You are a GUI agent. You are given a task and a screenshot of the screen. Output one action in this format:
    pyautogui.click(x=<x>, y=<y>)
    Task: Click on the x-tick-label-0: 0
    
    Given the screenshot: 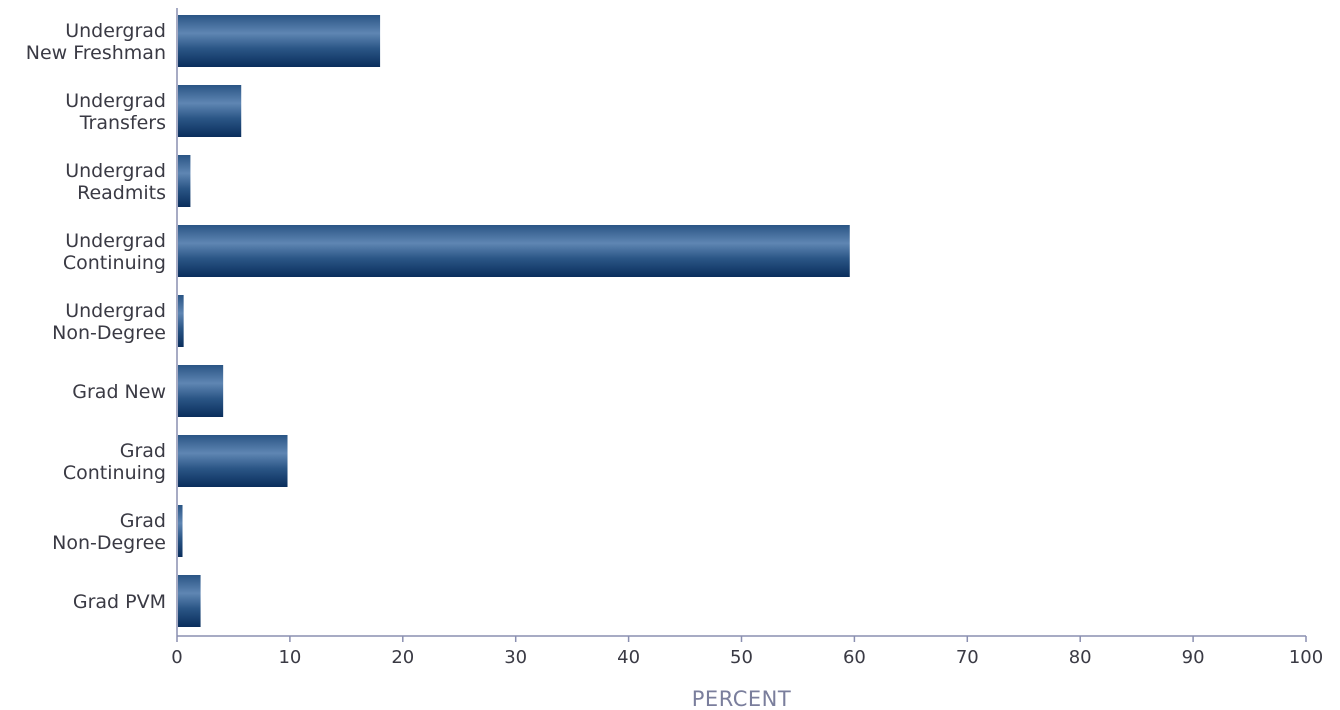 What is the action you would take?
    pyautogui.click(x=176, y=657)
    